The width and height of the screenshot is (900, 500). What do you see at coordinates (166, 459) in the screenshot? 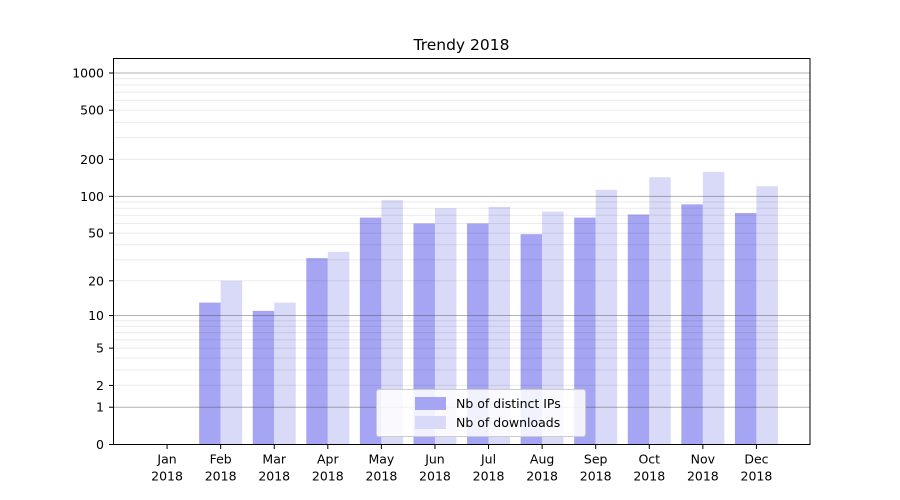
I see `x-tick-label-month-jan: Jan` at bounding box center [166, 459].